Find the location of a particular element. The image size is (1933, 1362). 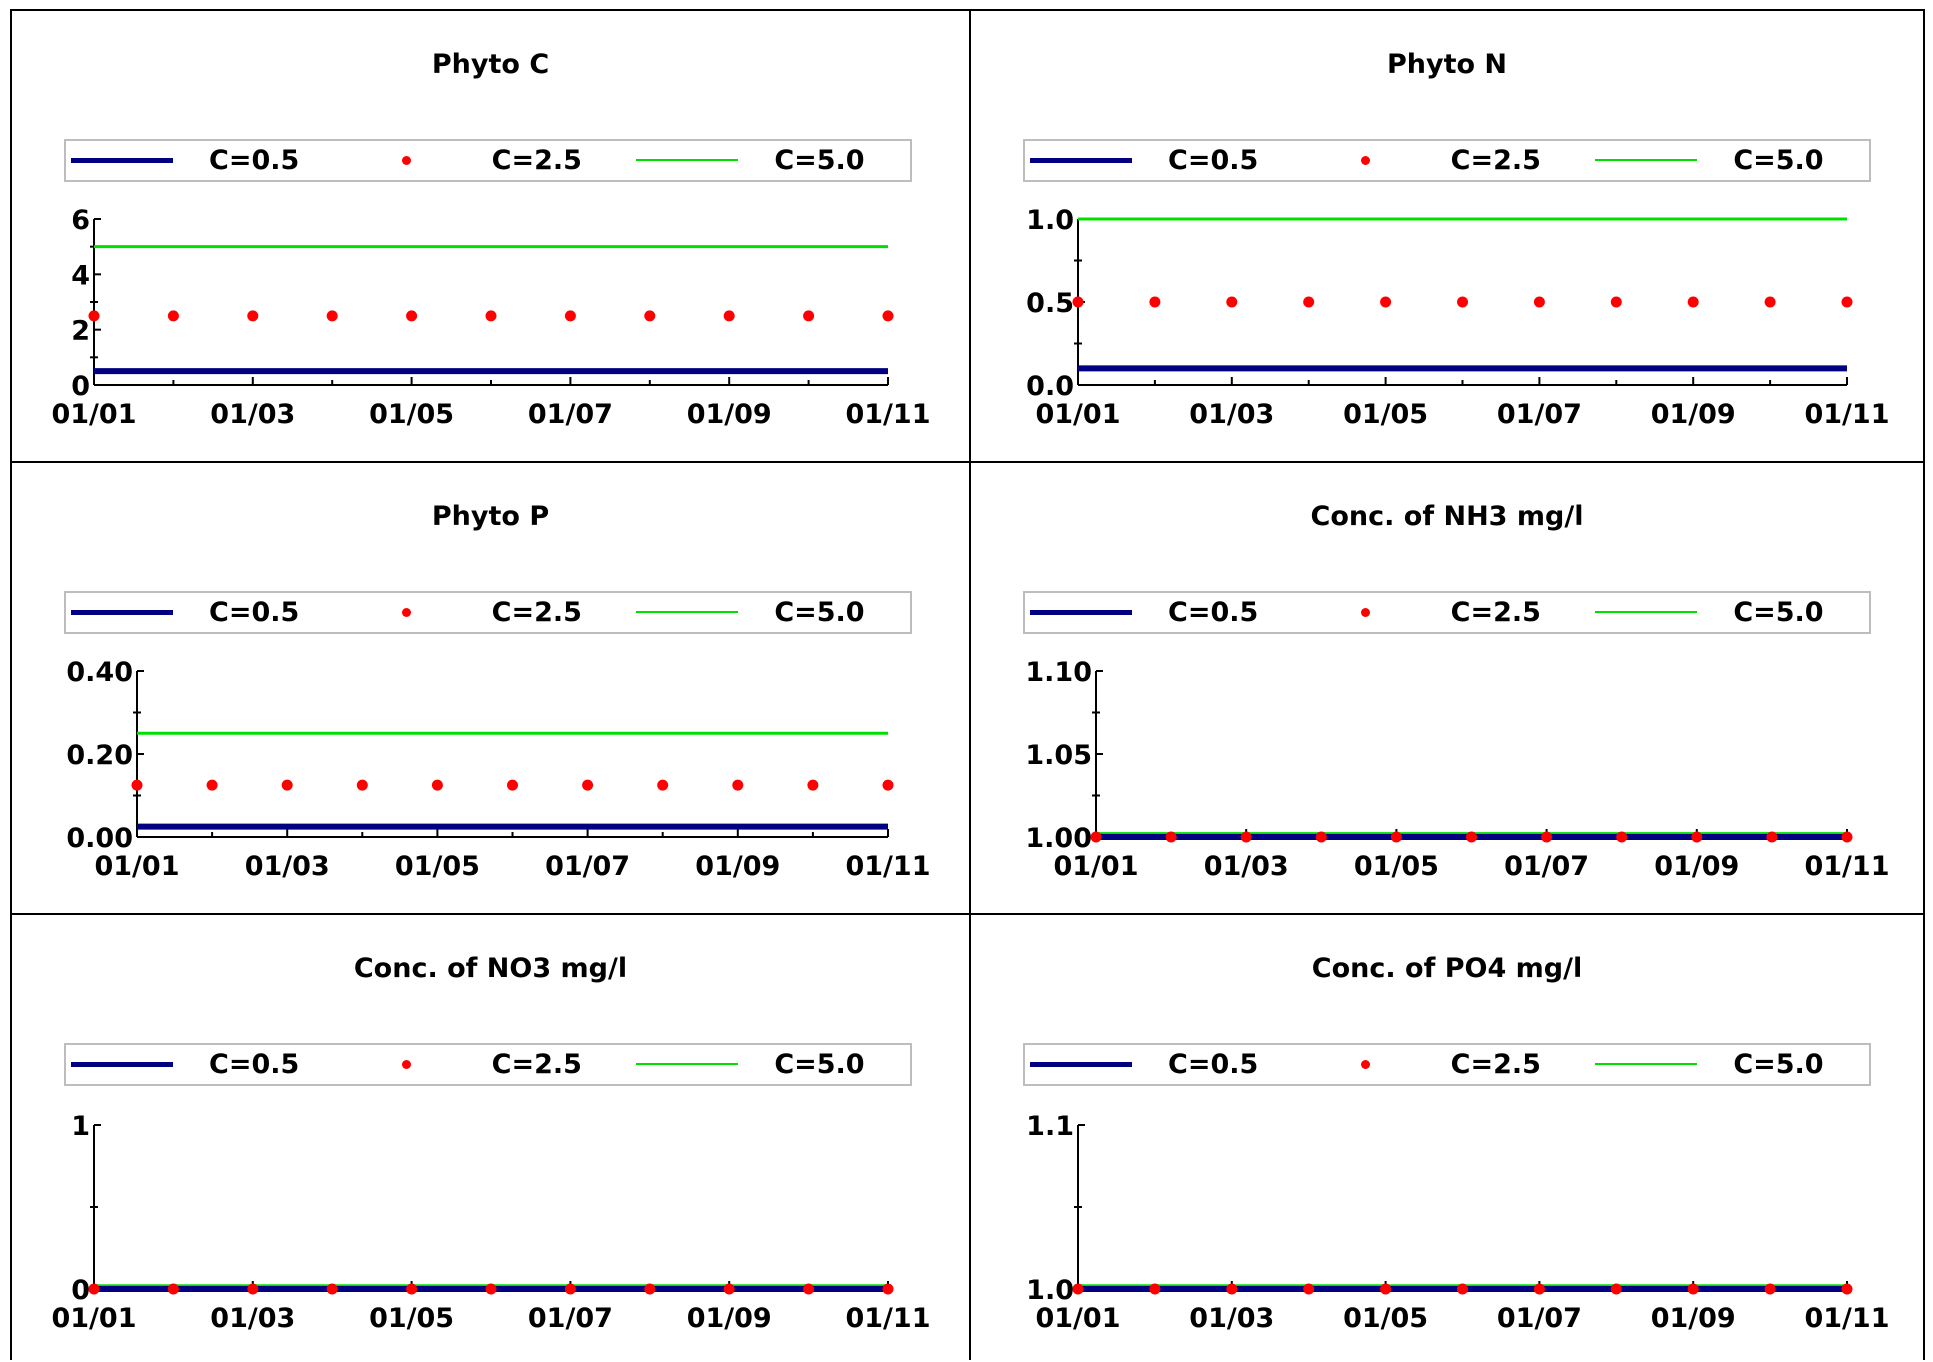

y-tick-label: 1.10 is located at coordinates (1058, 672).